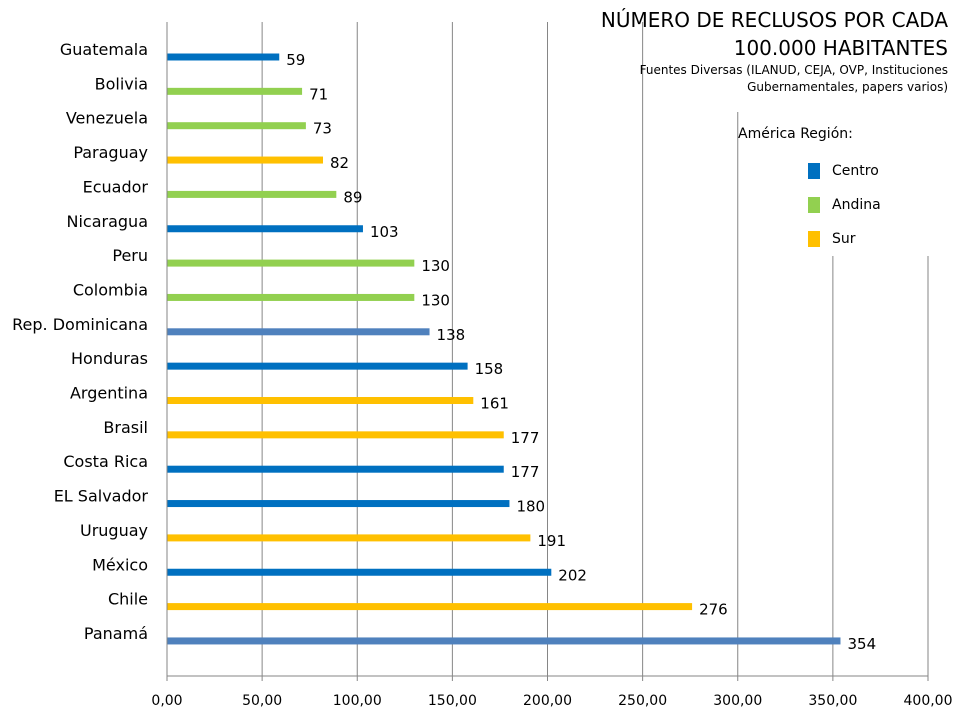 This screenshot has width=960, height=720. I want to click on data-label: 180, so click(530, 507).